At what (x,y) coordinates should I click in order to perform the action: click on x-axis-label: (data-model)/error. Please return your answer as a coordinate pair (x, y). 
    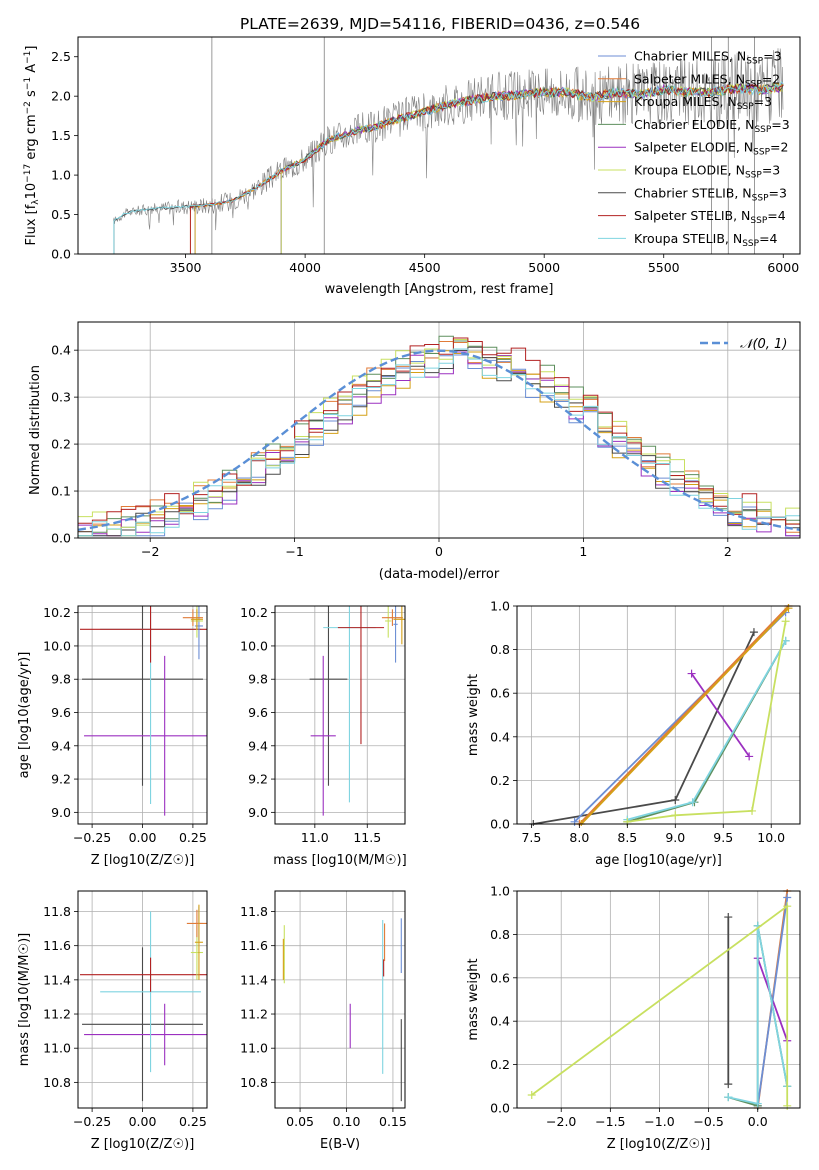
    Looking at the image, I should click on (439, 574).